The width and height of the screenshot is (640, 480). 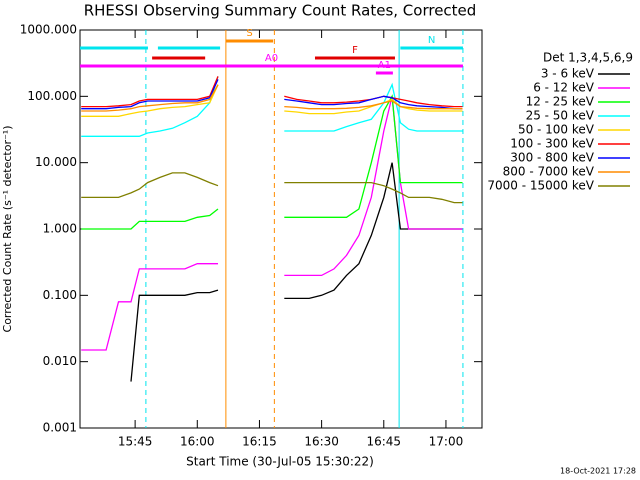 I want to click on legend-label: 3 - 6 keV, so click(x=568, y=74).